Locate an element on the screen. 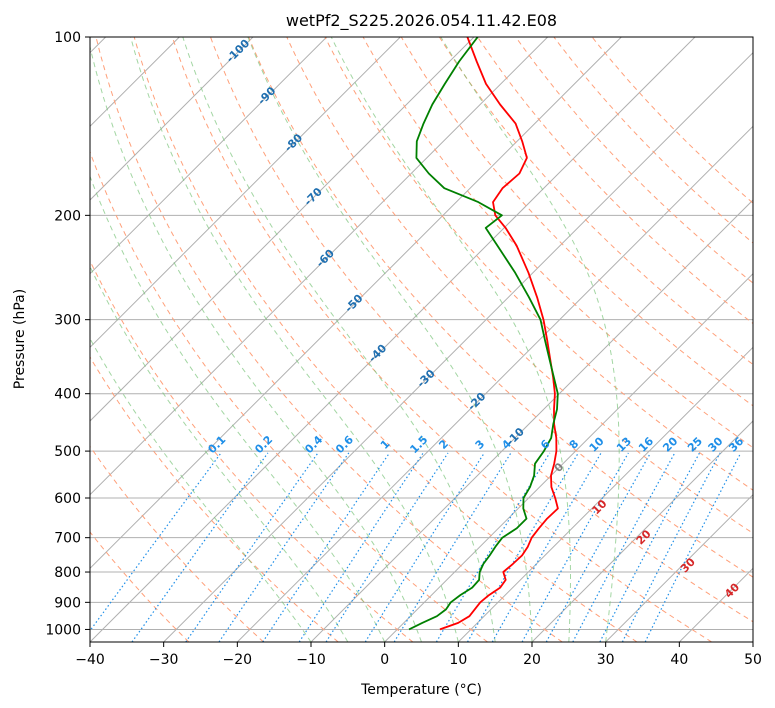  x-tick-label: −30 is located at coordinates (164, 660).